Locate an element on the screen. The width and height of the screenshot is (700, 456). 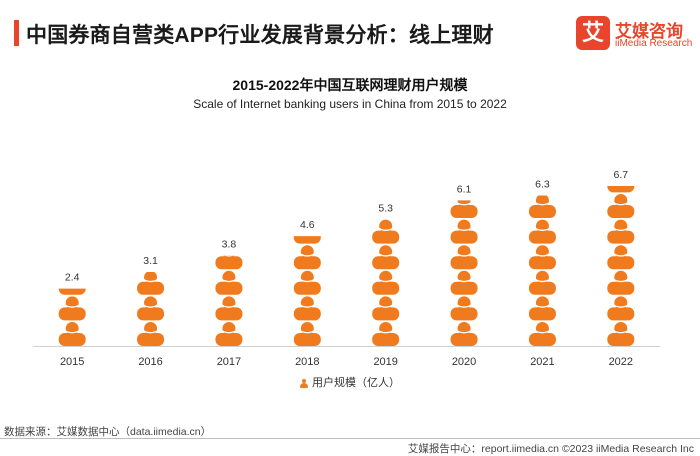
x-tick-2017: 2017 is located at coordinates (229, 362).